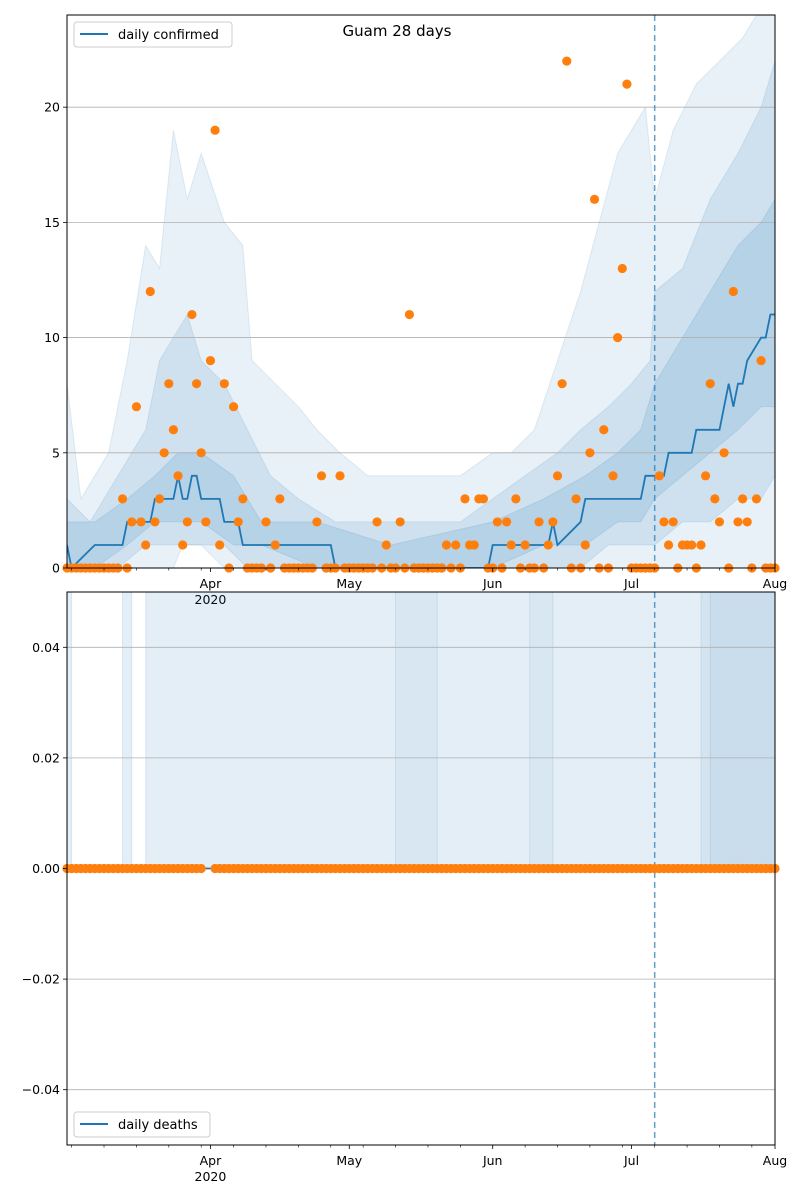 This screenshot has height=1200, width=800. Describe the element at coordinates (52, 337) in the screenshot. I see `y-tick-label: 10` at that location.